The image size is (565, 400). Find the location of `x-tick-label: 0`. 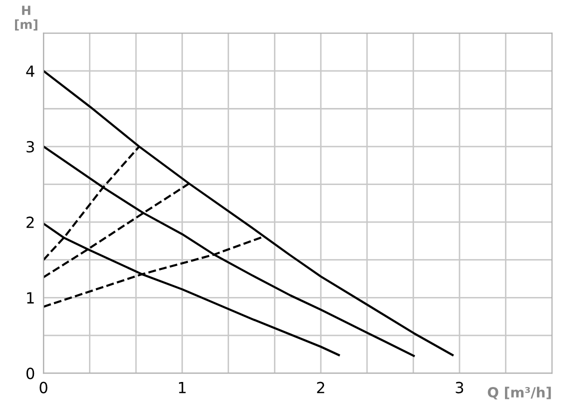

x-tick-label: 0 is located at coordinates (44, 388).